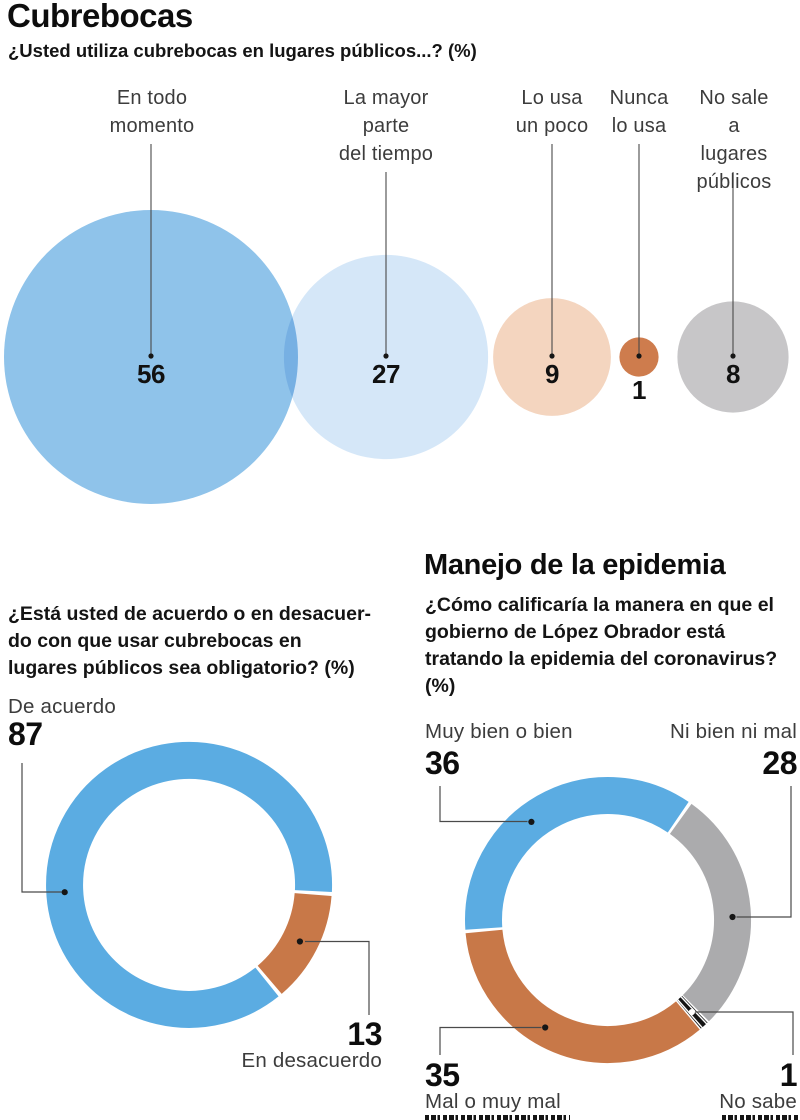 The width and height of the screenshot is (800, 1120). Describe the element at coordinates (100, 17) in the screenshot. I see `page-title: Cubrebocas` at that location.